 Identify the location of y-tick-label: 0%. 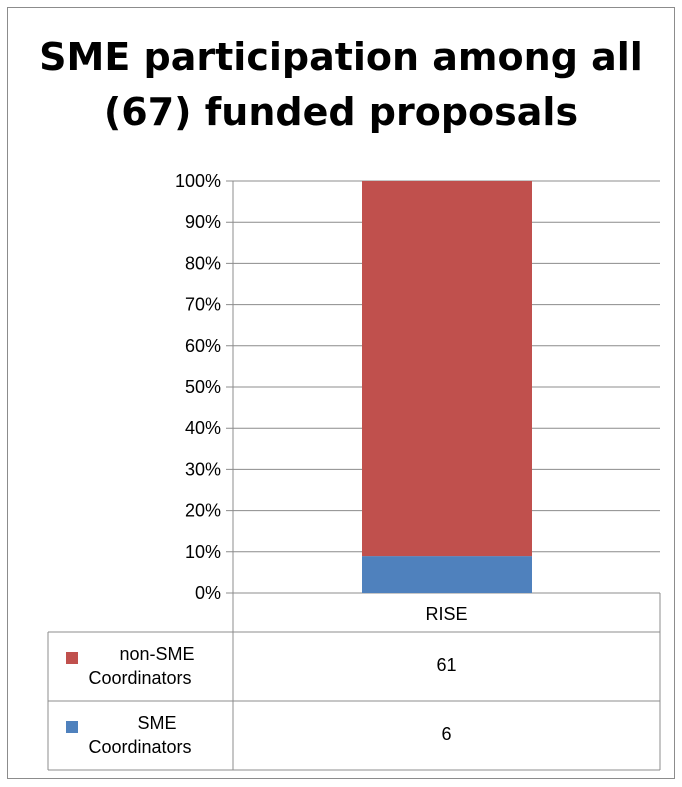
(208, 593).